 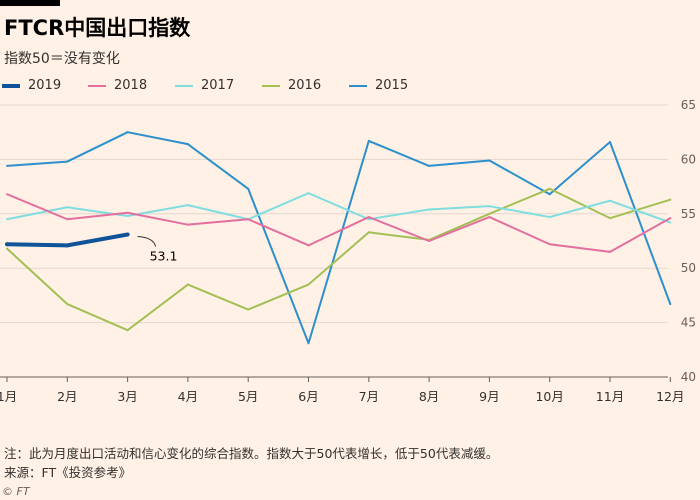 What do you see at coordinates (11, 85) in the screenshot?
I see `legend-swatch-2019` at bounding box center [11, 85].